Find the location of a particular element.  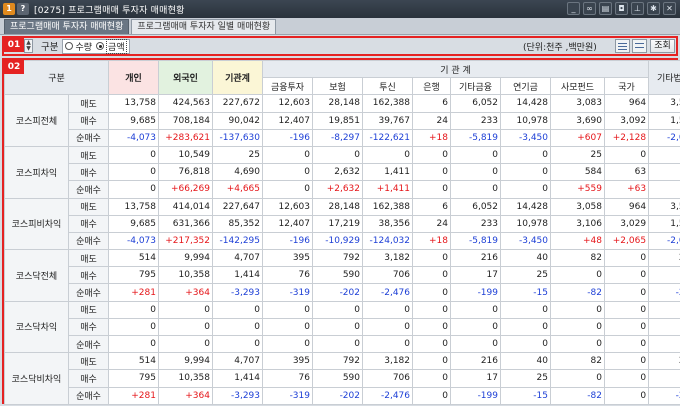

table-cell: -202 is located at coordinates (337, 292).